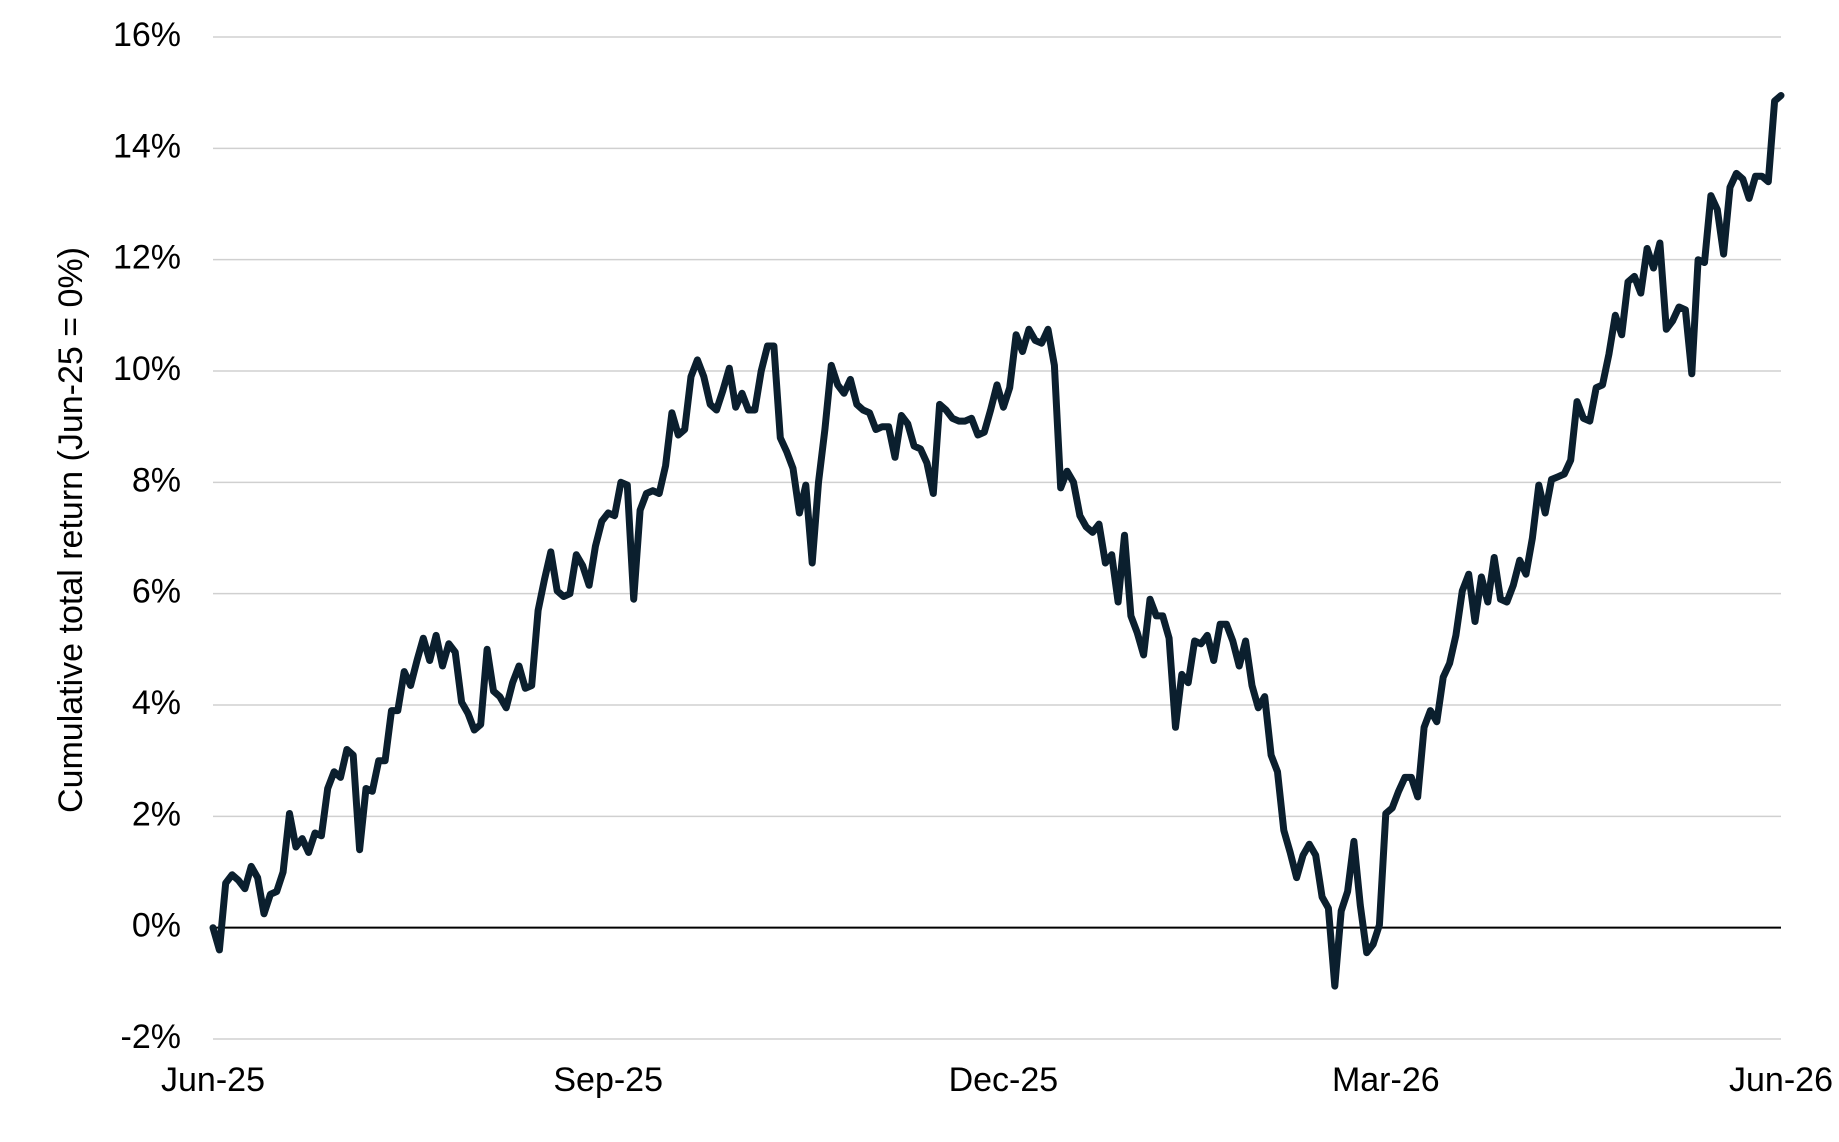  Describe the element at coordinates (71, 530) in the screenshot. I see `y-axis-label: Cumulative total return (Jun-25 = 0%)` at that location.